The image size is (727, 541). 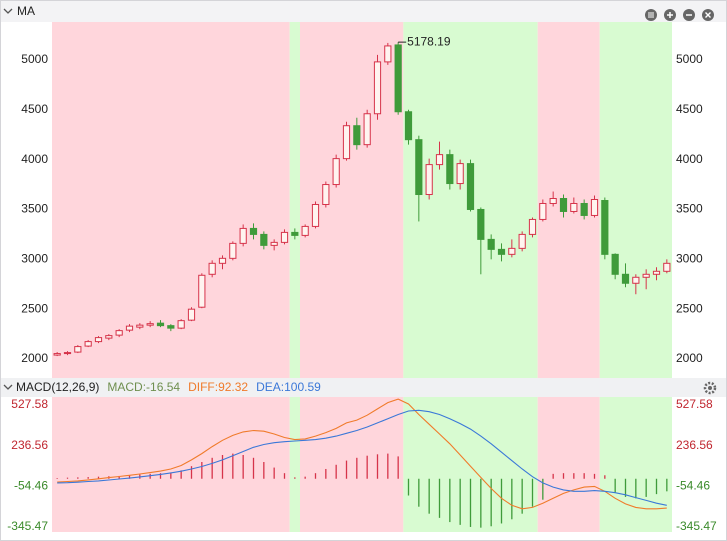 What do you see at coordinates (363, 11) in the screenshot?
I see `top-bar` at bounding box center [363, 11].